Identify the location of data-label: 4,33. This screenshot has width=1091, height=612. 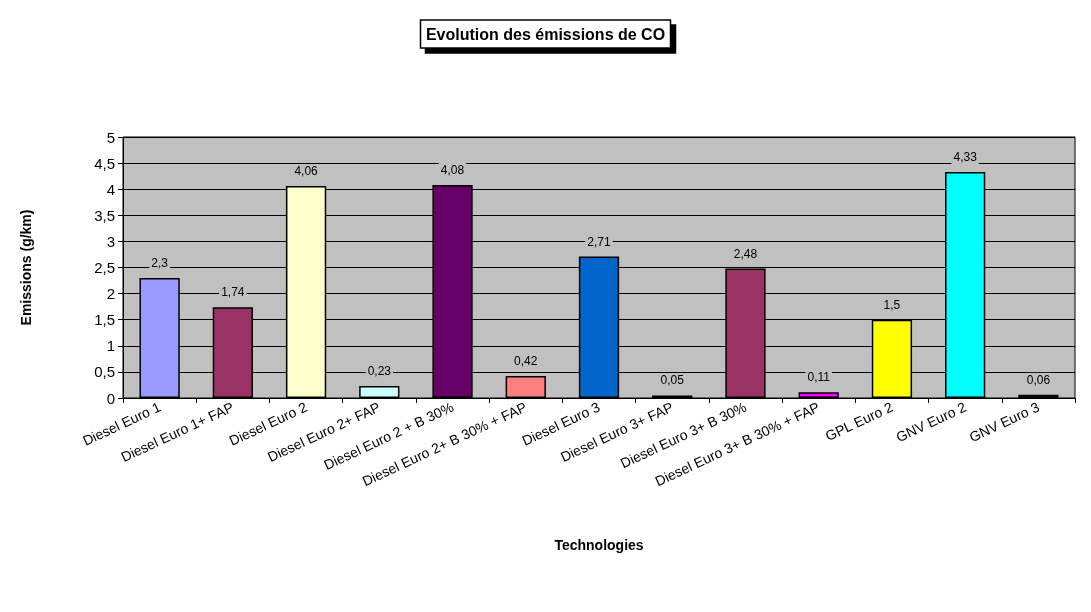
(965, 156).